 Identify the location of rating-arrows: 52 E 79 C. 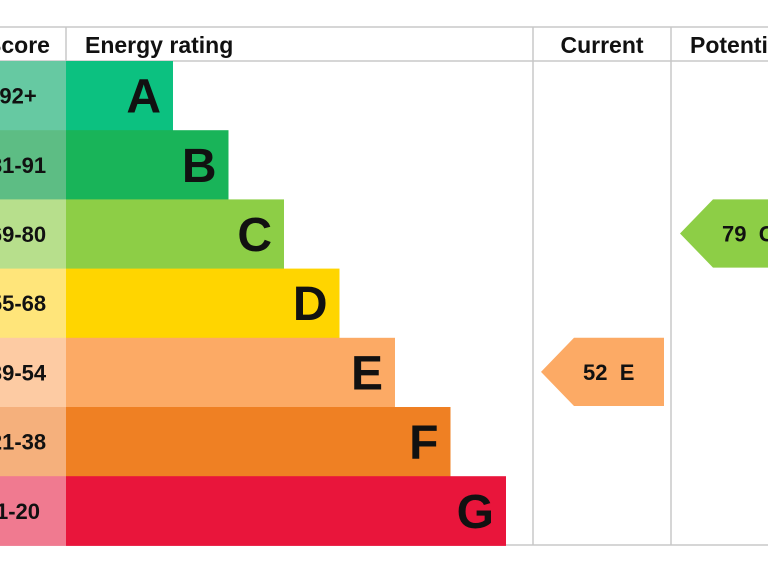
(654, 302).